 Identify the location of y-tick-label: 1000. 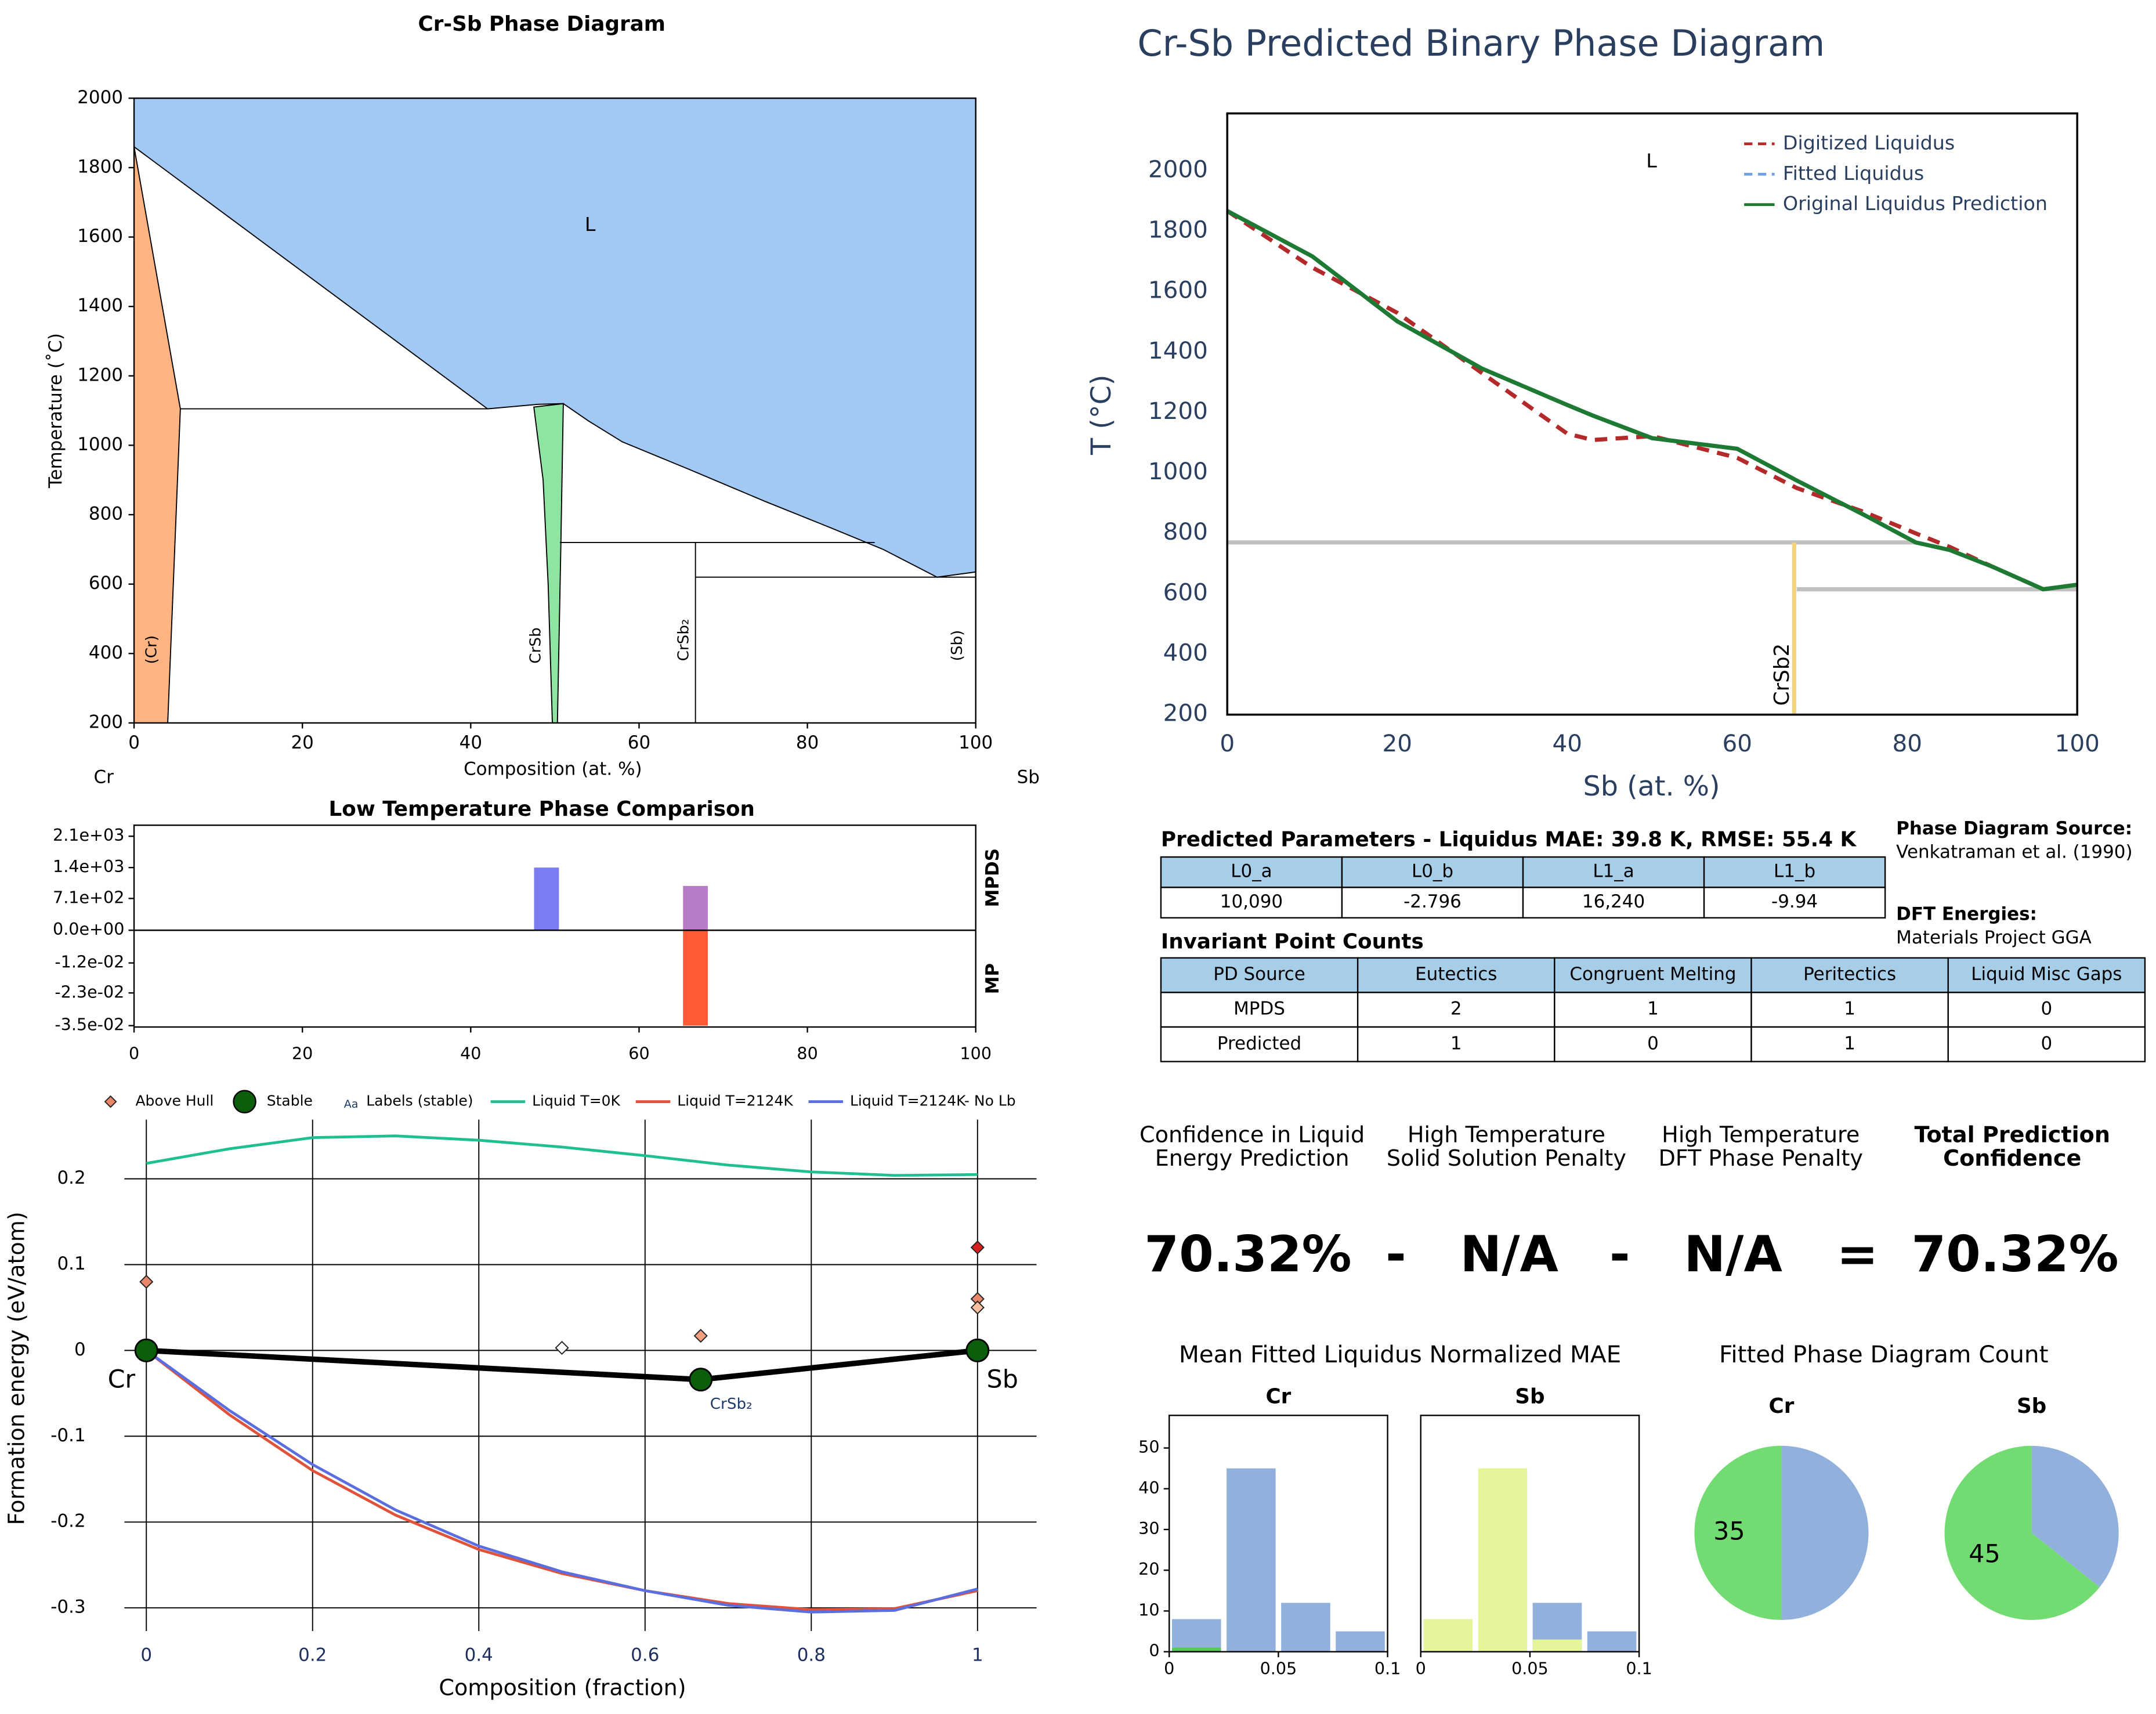
(100, 444).